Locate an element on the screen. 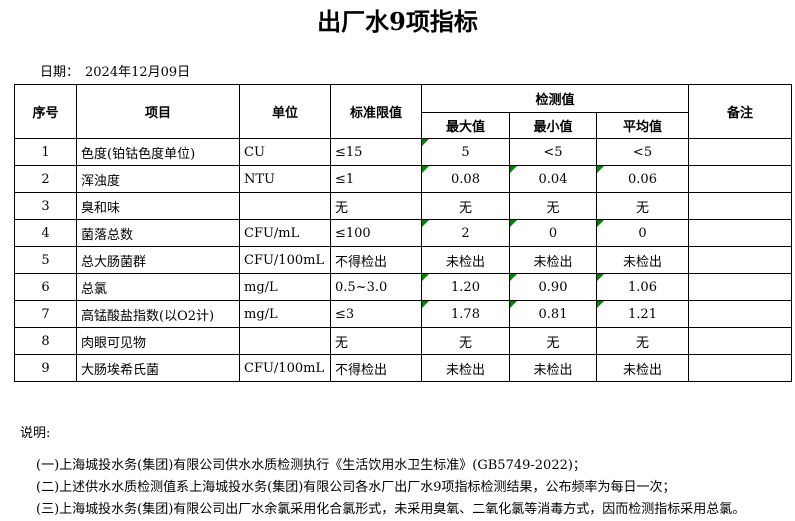 This screenshot has height=521, width=795. cell-max: 0.08 is located at coordinates (465, 179).